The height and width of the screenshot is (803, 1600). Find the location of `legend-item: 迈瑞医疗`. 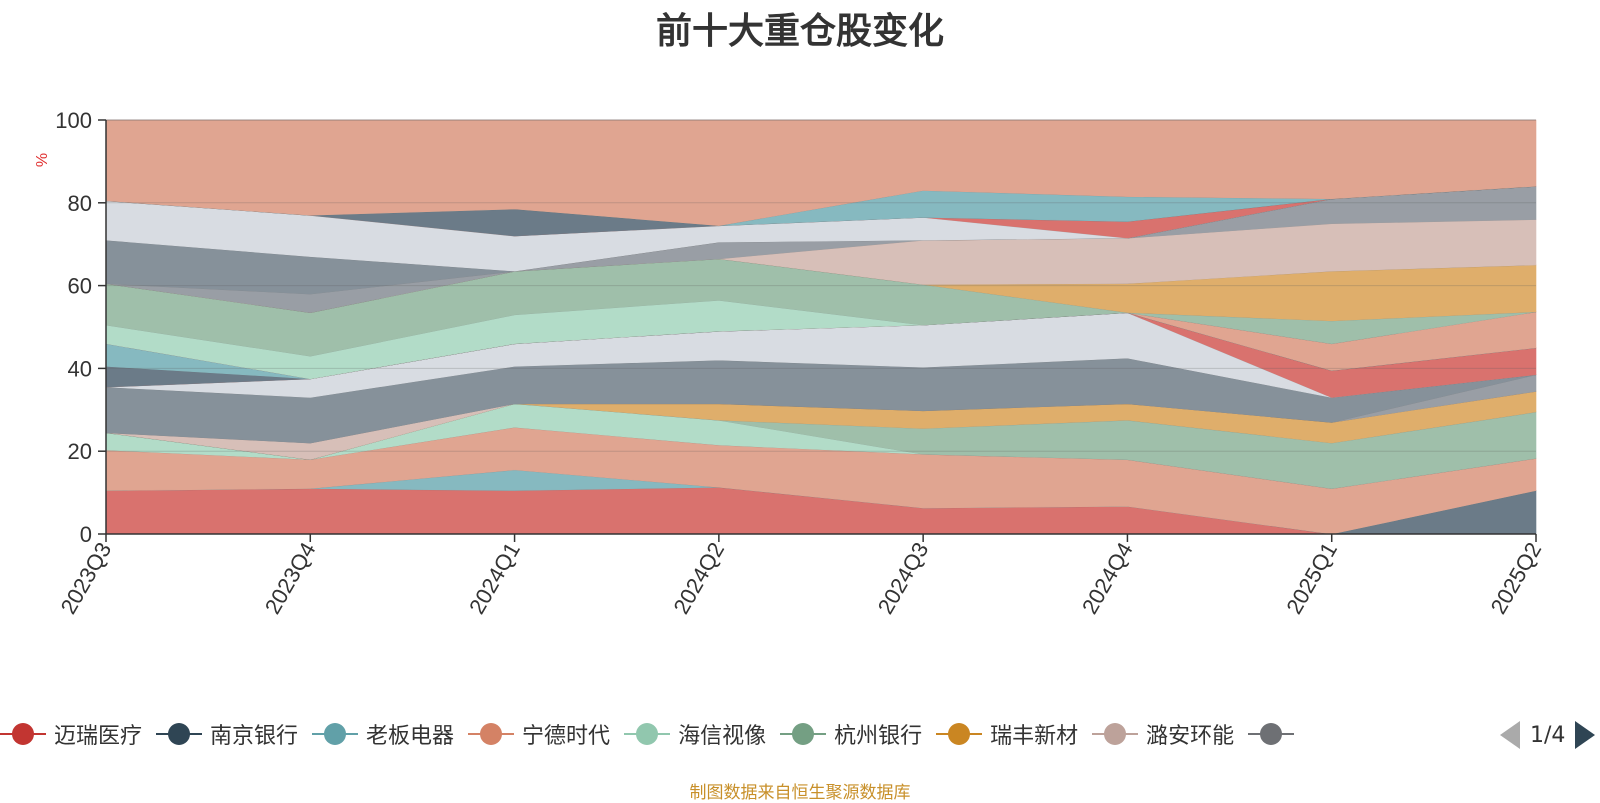

legend-item: 迈瑞医疗 is located at coordinates (71, 734).